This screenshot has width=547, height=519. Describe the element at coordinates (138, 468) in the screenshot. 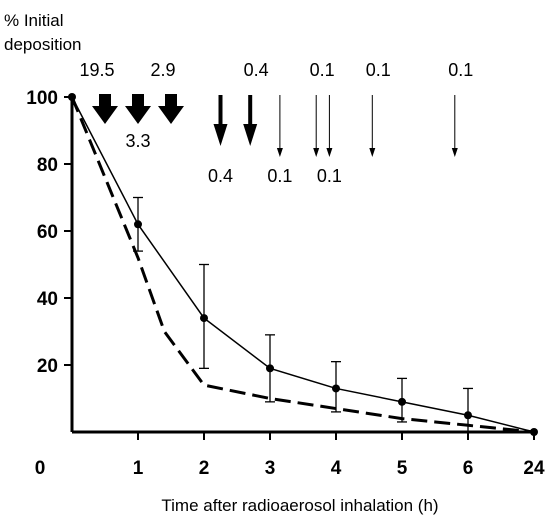

I see `x-tick-label: 1` at that location.